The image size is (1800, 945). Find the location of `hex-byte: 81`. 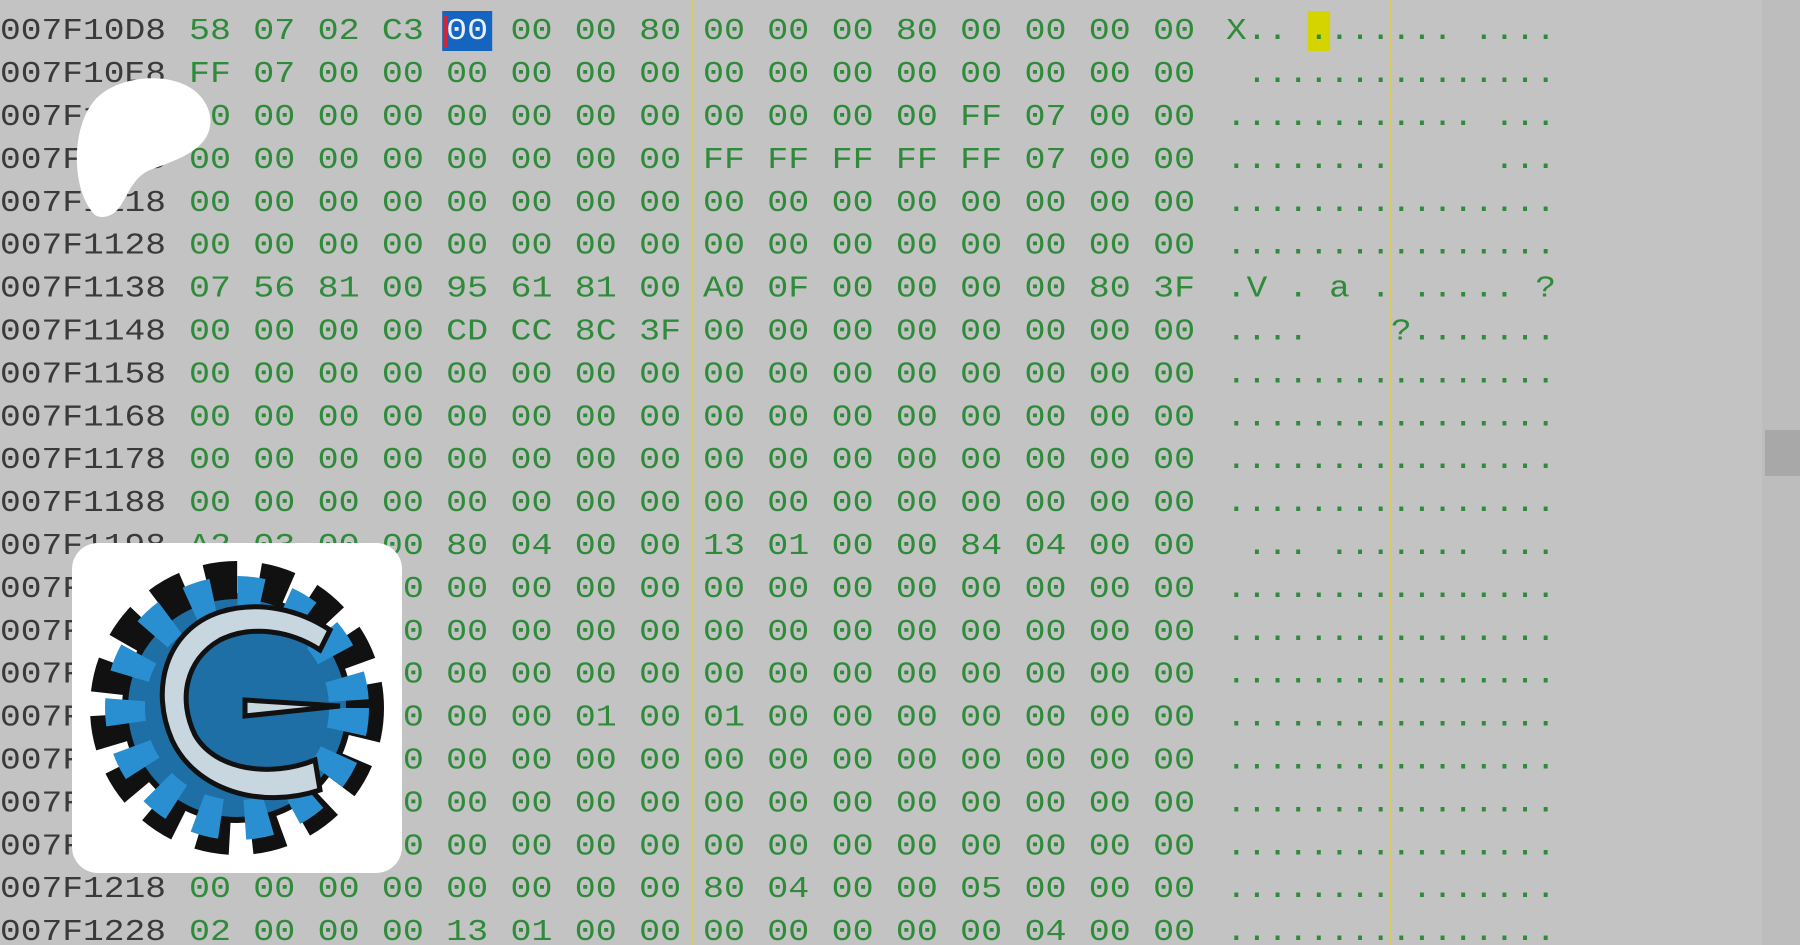

hex-byte: 81 is located at coordinates (596, 289).